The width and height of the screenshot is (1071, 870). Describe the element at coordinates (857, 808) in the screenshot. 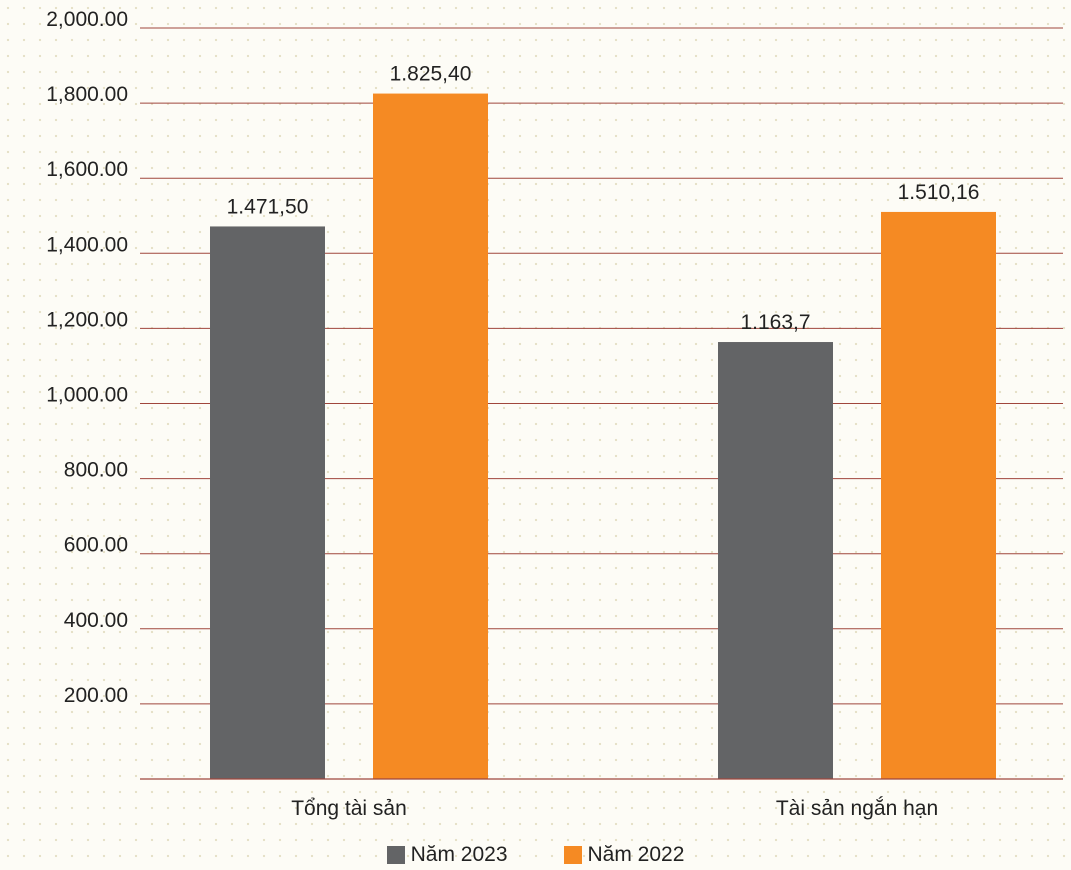

I see `x-category-label: Tài sản ngắn hạn` at that location.